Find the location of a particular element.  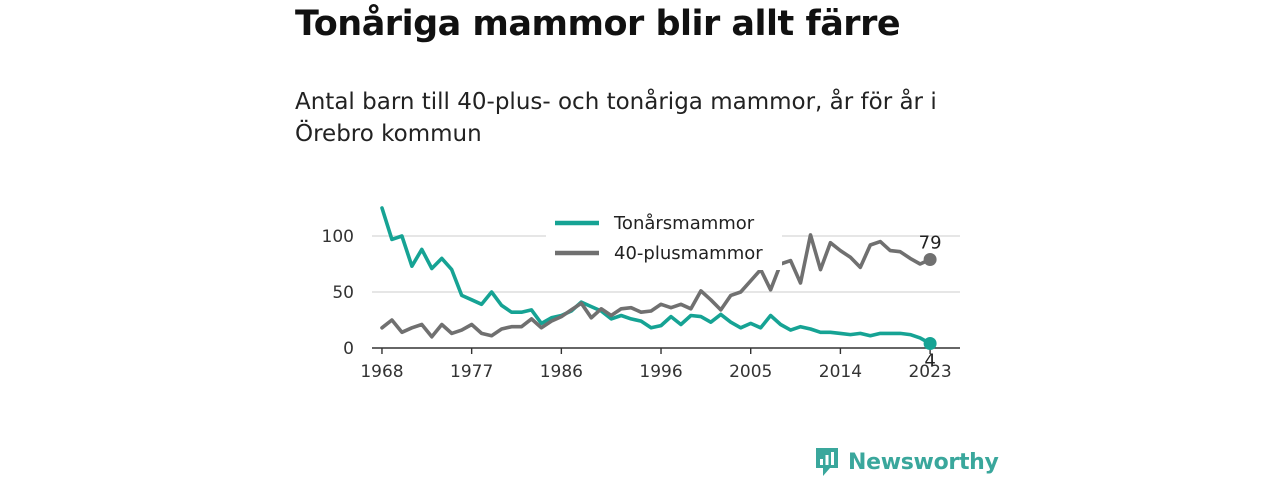

y-axis: 0 50 100 is located at coordinates (338, 293).